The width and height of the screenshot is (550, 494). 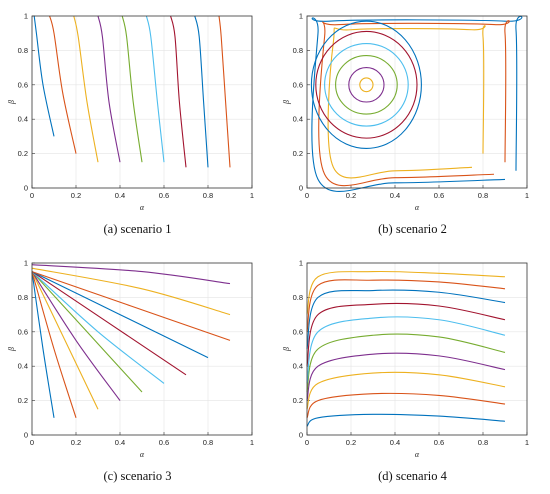 I want to click on caption-scenario-2: (b) scenario 2, so click(x=412, y=229).